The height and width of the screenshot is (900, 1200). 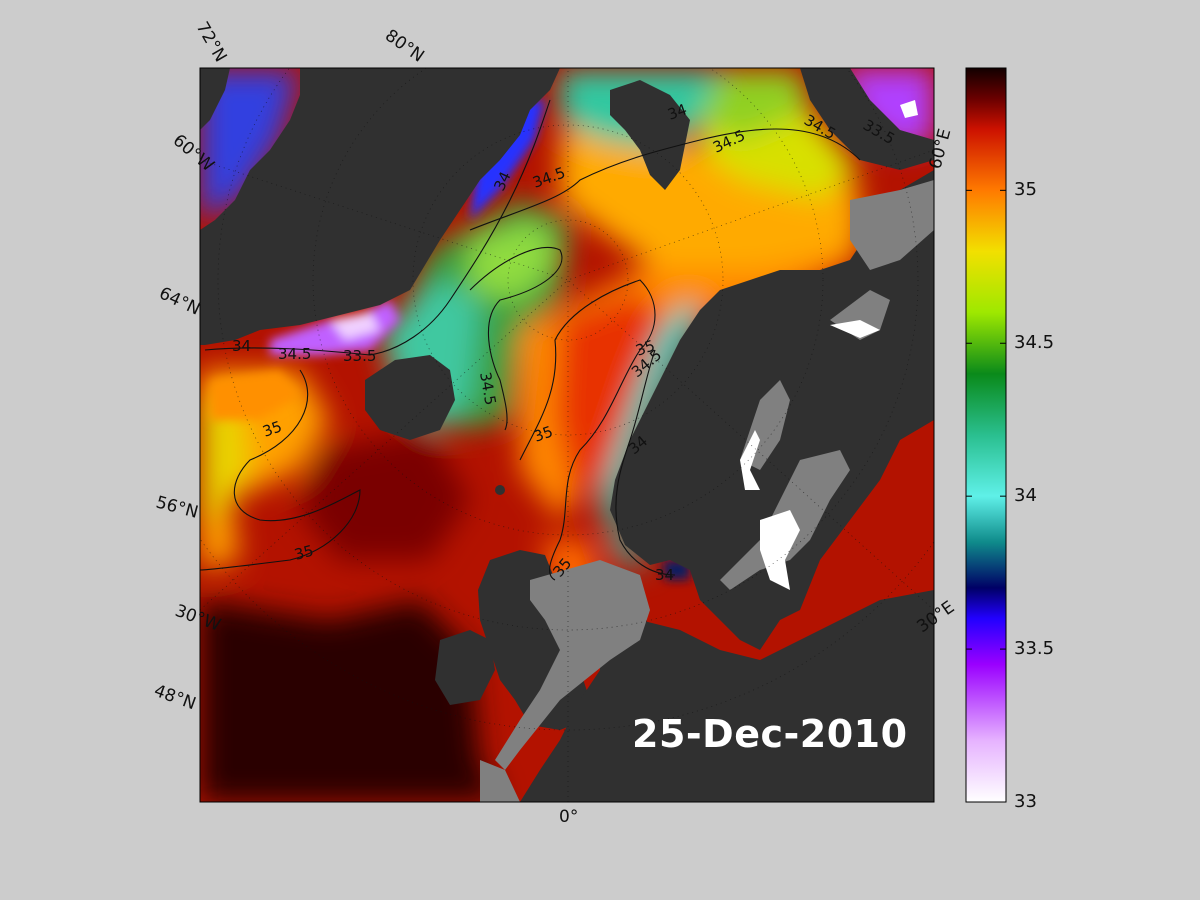 What do you see at coordinates (507, 160) in the screenshot?
I see `detail-baffin-blue` at bounding box center [507, 160].